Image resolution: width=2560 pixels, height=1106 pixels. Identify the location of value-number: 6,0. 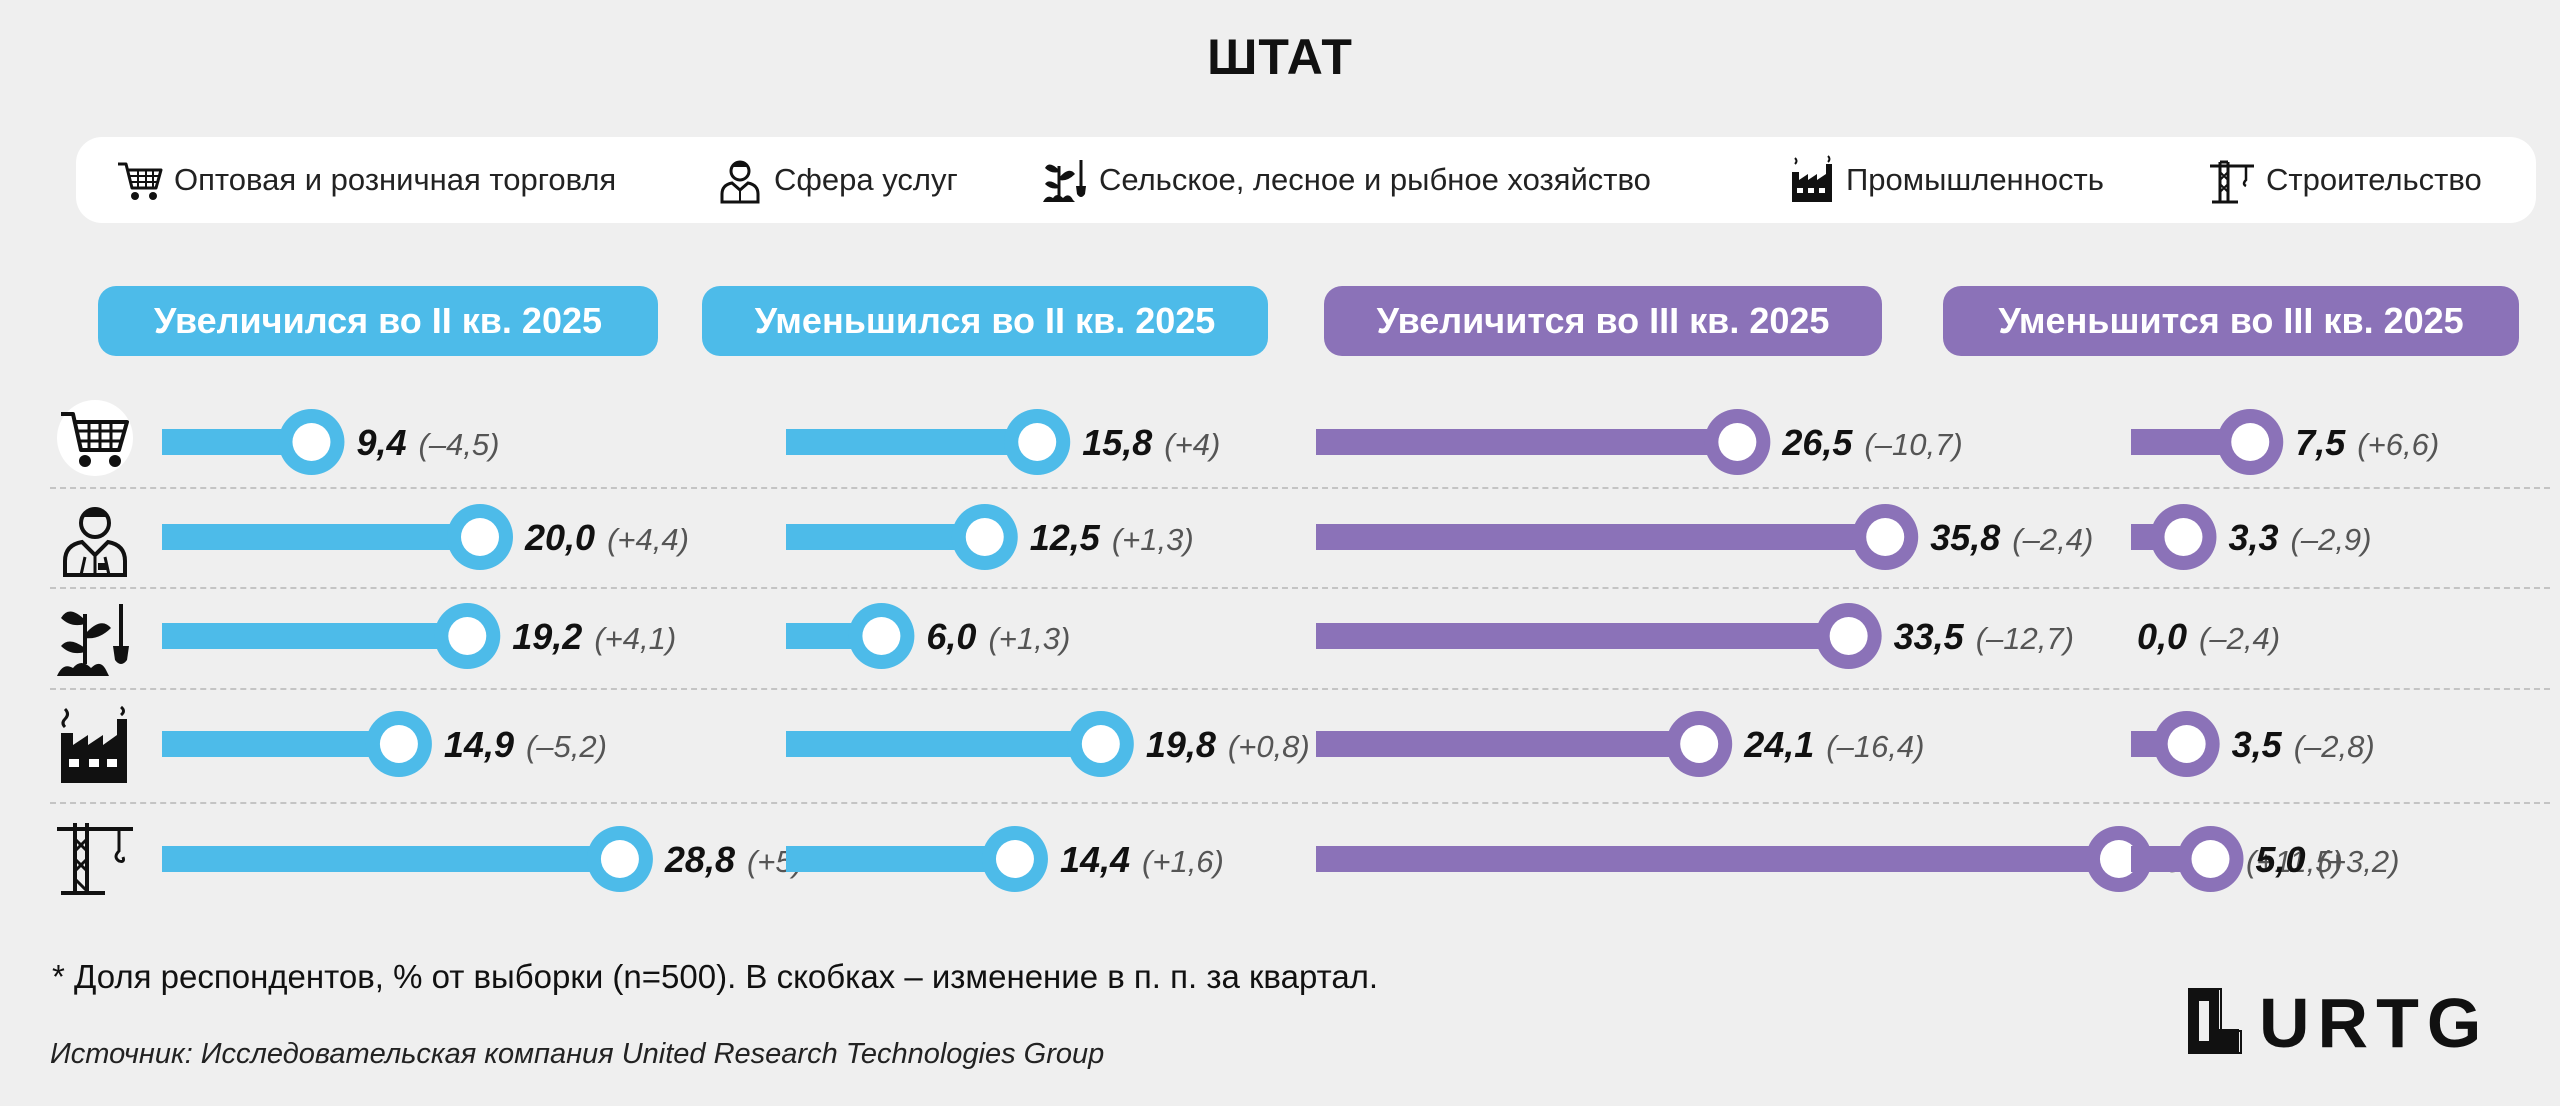
(951, 636).